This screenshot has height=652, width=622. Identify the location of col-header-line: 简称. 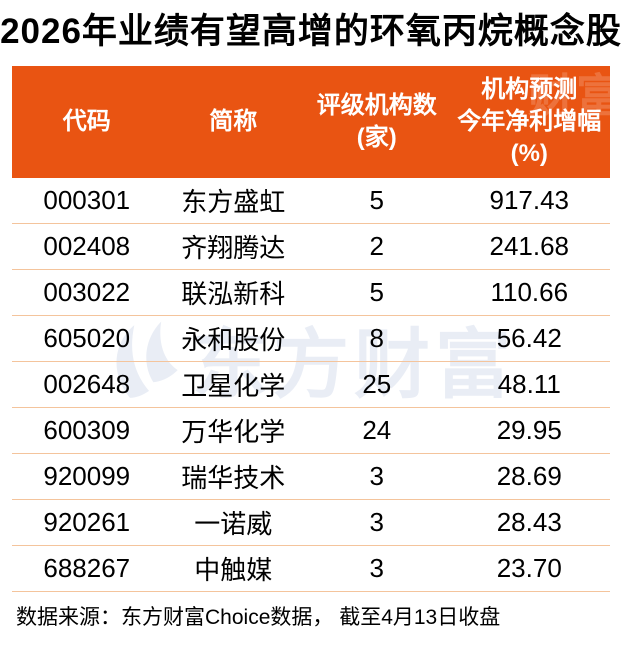
(233, 121).